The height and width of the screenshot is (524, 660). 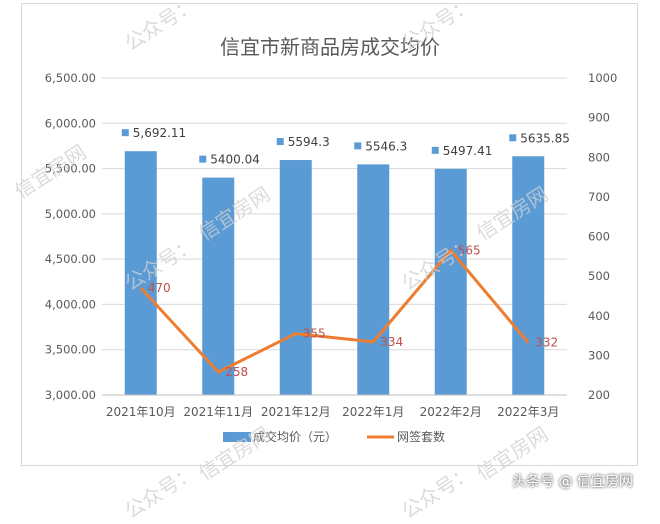 I want to click on left-tick-label: 4,500.00, so click(x=70, y=259).